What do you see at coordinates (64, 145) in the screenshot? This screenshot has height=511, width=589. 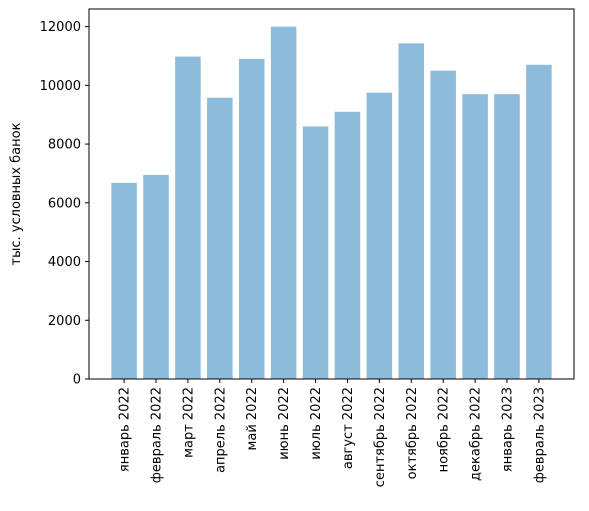 I see `y-tick-label: 8000` at bounding box center [64, 145].